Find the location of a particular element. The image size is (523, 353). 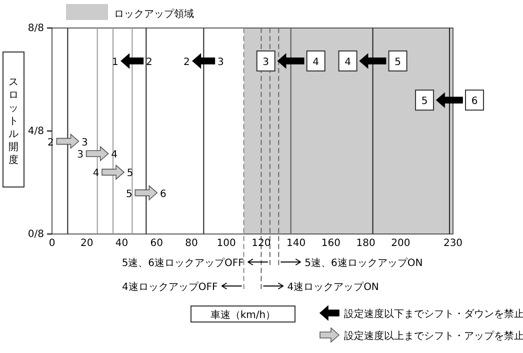

x-tick-label: 180 is located at coordinates (366, 244).